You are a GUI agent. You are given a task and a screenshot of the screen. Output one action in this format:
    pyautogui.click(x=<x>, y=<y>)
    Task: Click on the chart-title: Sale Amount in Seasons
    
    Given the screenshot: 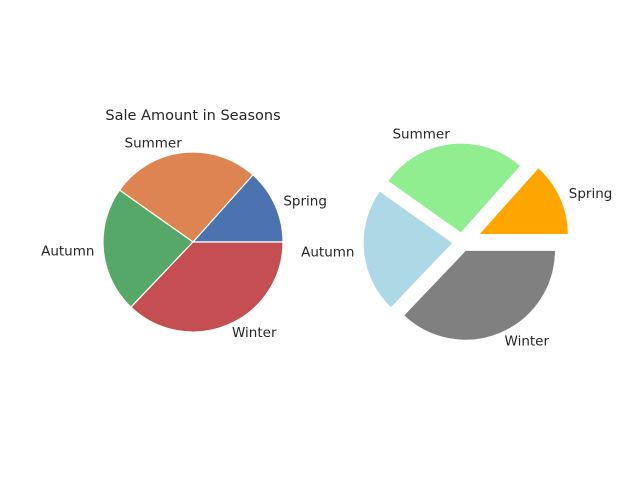 What is the action you would take?
    pyautogui.click(x=192, y=116)
    